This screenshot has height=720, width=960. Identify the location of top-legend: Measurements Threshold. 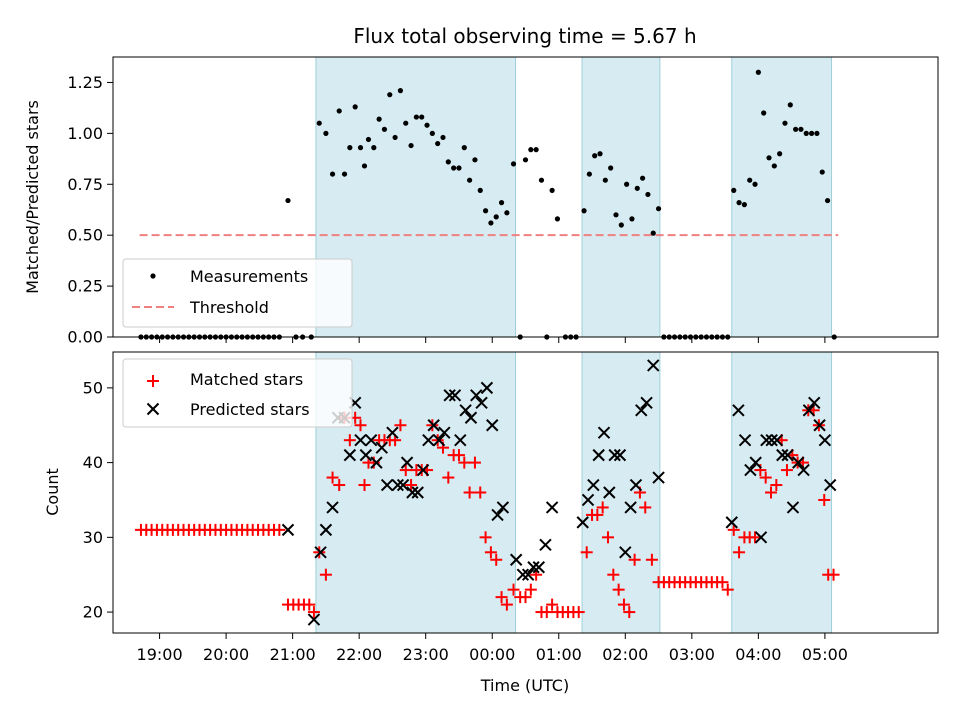
(237, 293).